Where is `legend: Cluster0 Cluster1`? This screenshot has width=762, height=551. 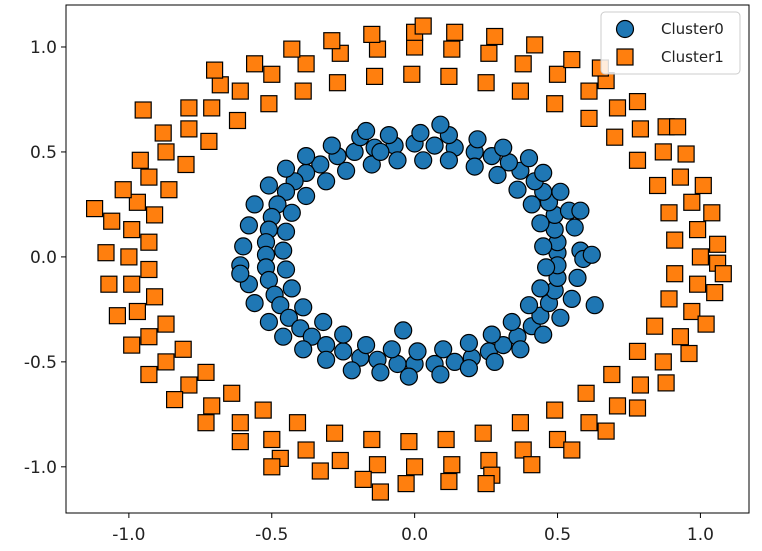
legend: Cluster0 Cluster1 is located at coordinates (670, 43).